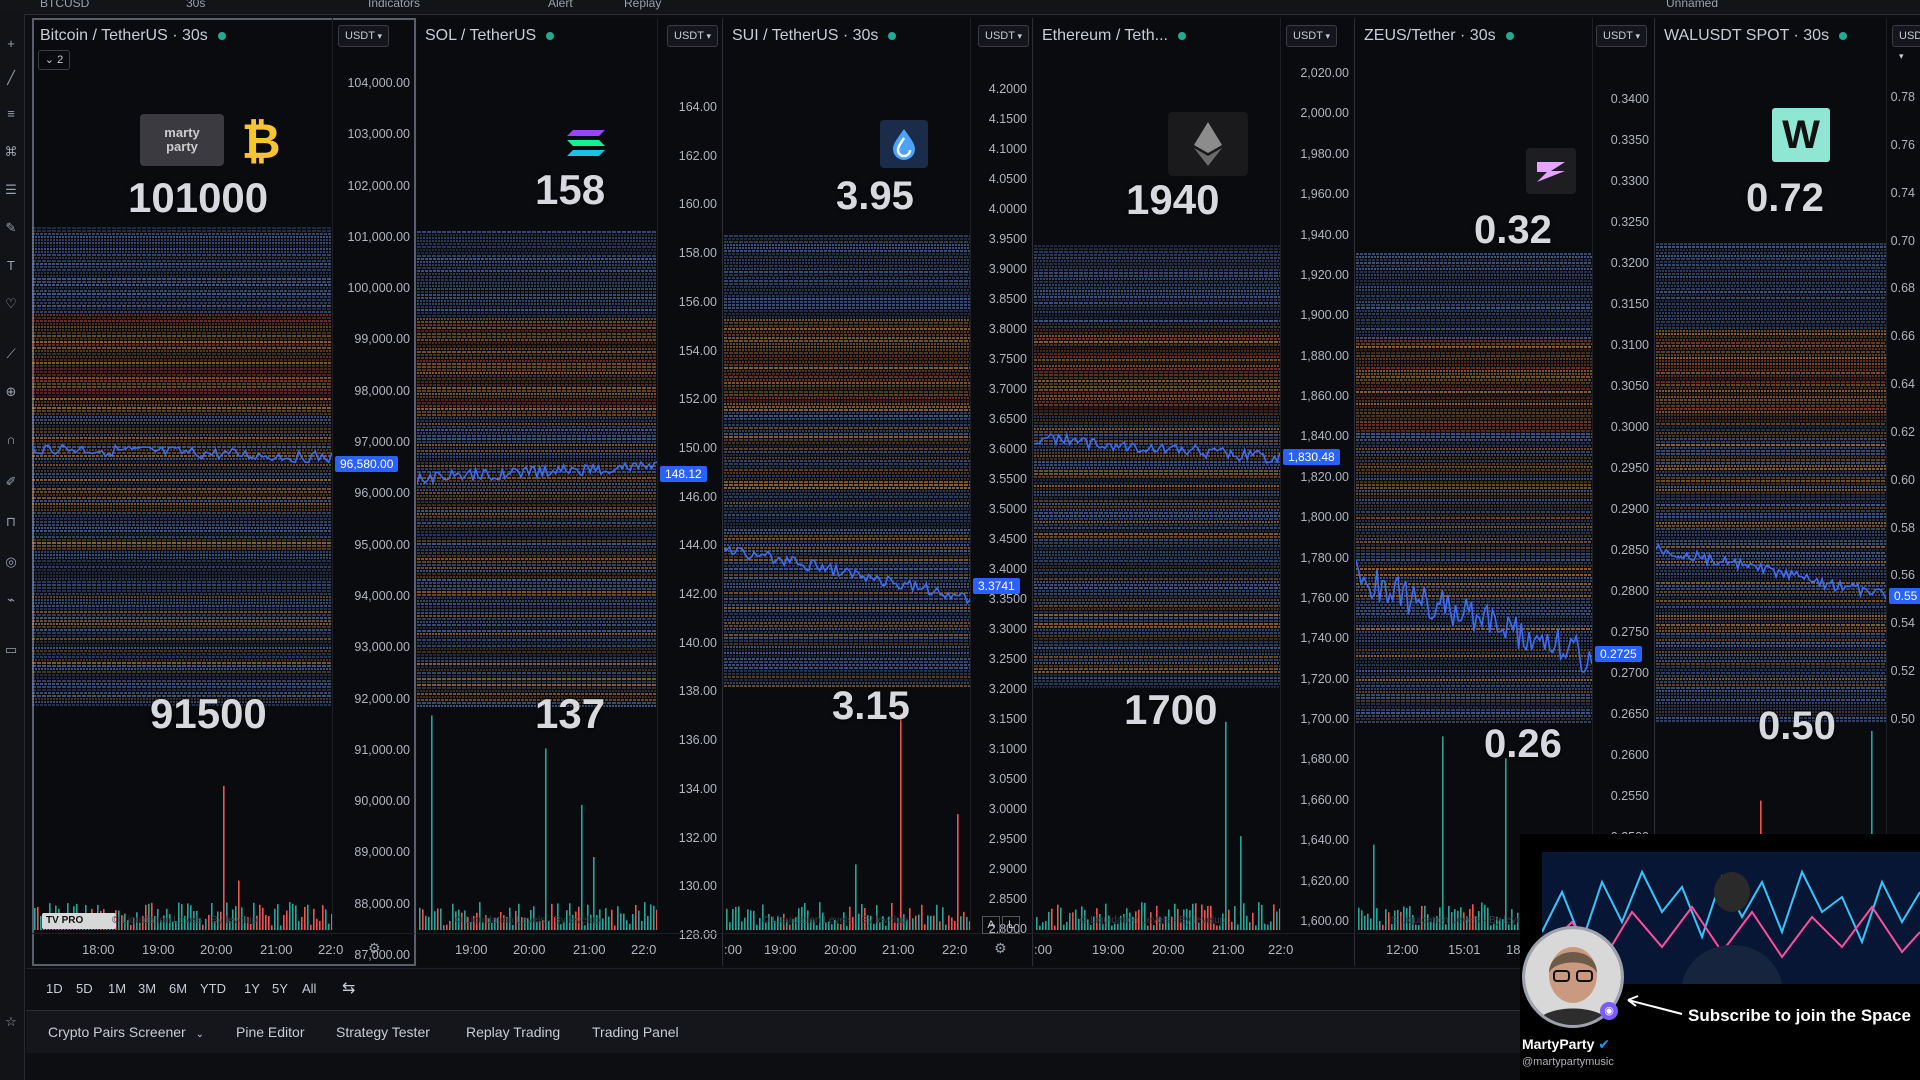  Describe the element at coordinates (383, 1032) in the screenshot. I see `tab-strategy-tester: Strategy Tester` at that location.